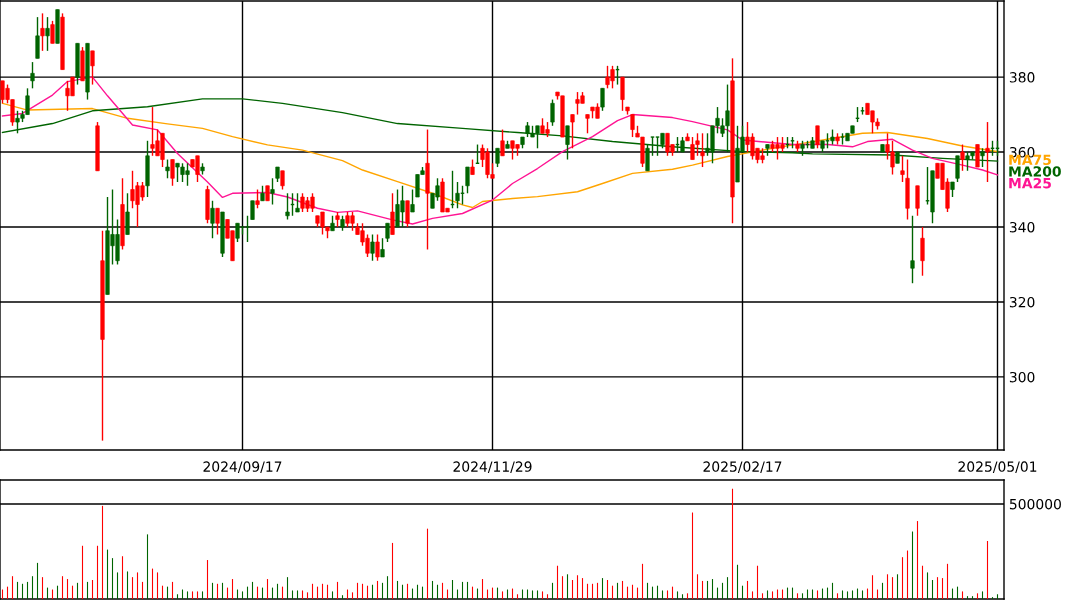  I want to click on y-tick-label: 300, so click(1022, 377).